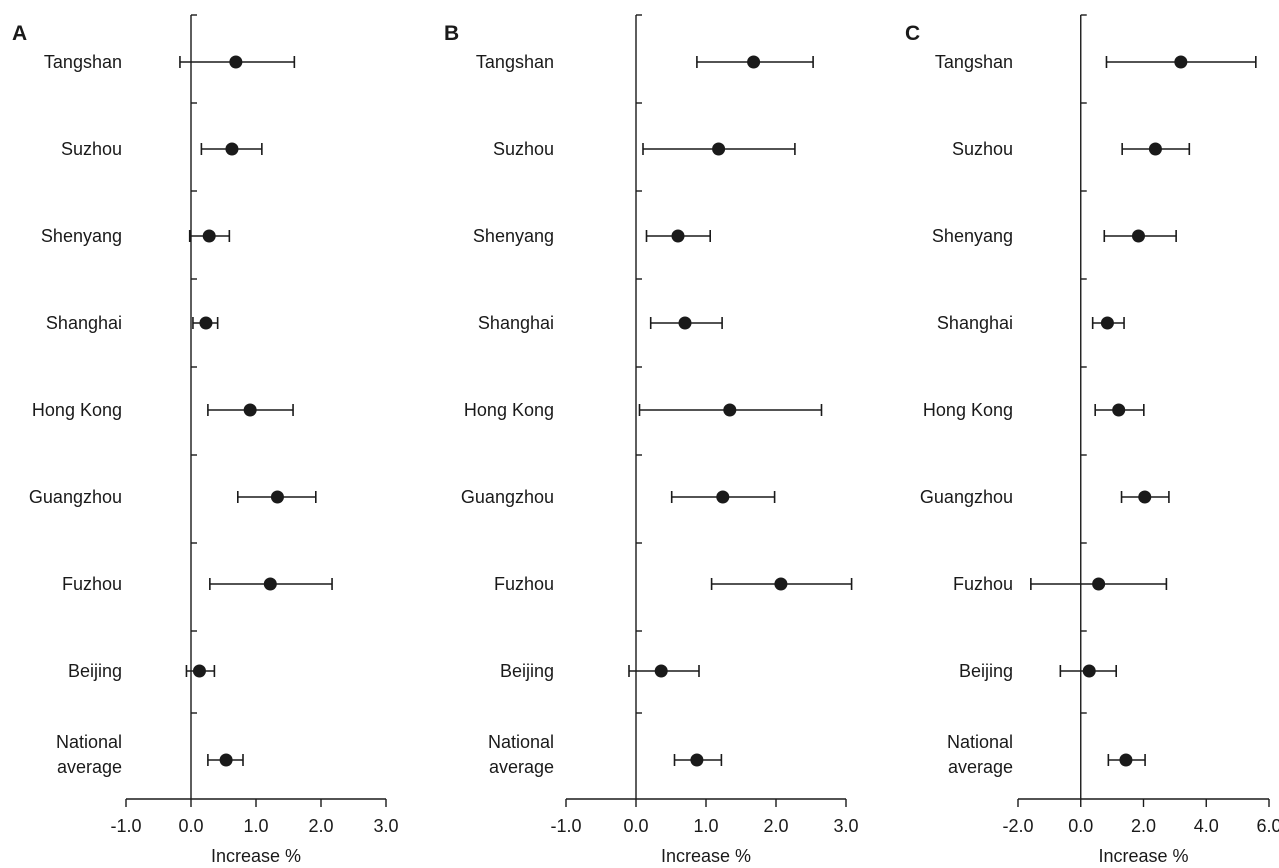 Image resolution: width=1279 pixels, height=868 pixels. What do you see at coordinates (1206, 826) in the screenshot?
I see `x-tick-label: 4.0` at bounding box center [1206, 826].